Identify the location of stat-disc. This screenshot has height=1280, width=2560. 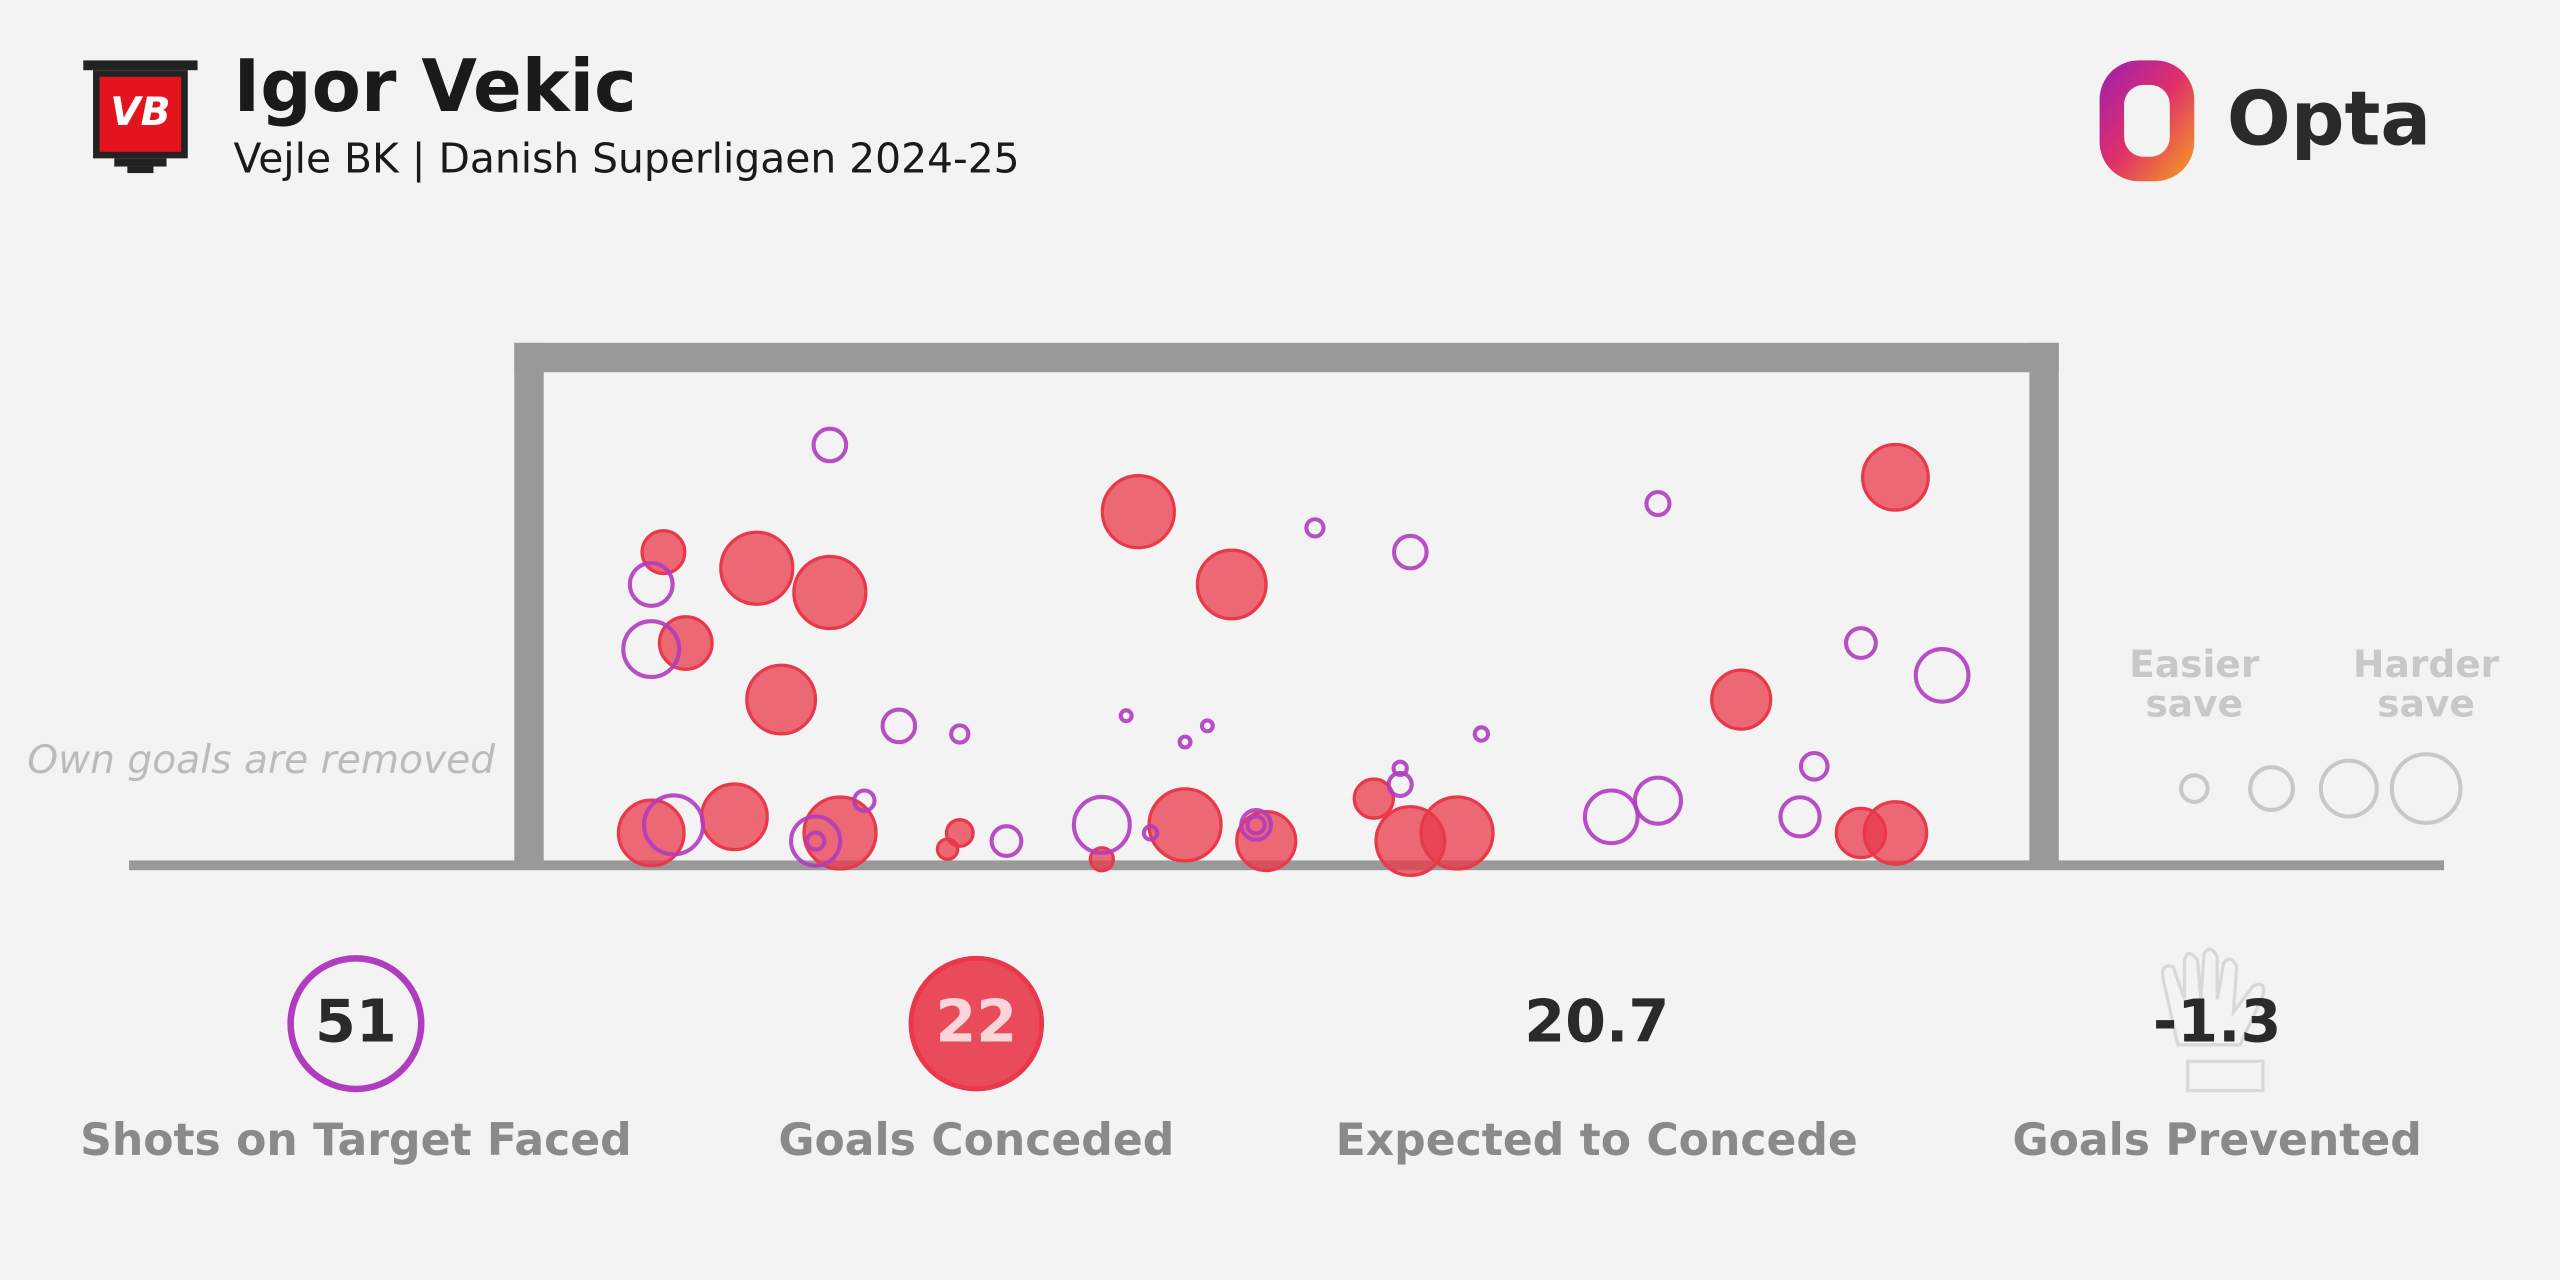
(976, 1023).